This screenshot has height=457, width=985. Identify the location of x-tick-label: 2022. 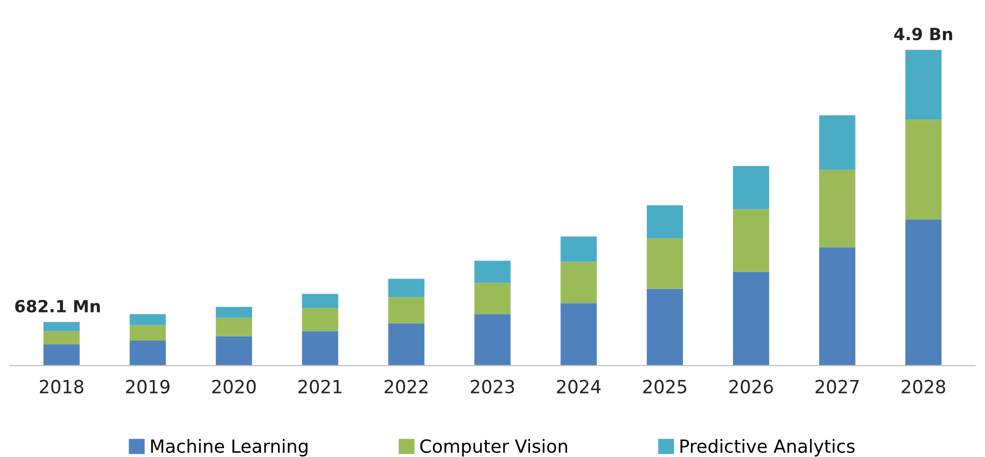
(406, 387).